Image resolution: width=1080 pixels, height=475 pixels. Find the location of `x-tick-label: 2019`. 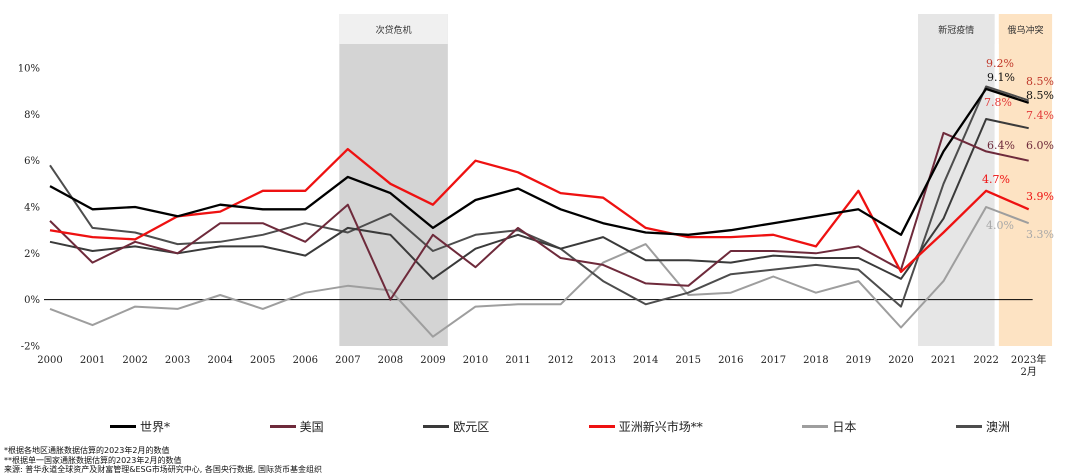

x-tick-label: 2019 is located at coordinates (858, 360).